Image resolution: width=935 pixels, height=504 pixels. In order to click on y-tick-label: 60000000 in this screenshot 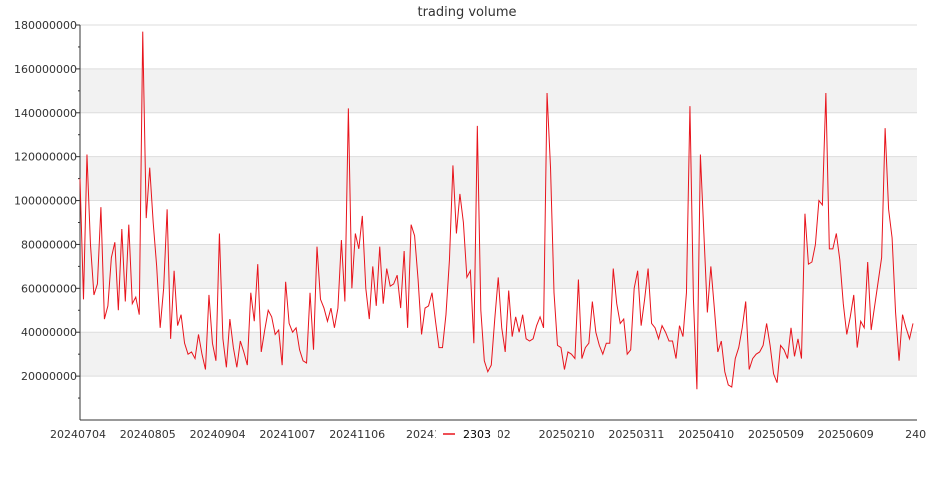, I will do `click(49, 288)`.